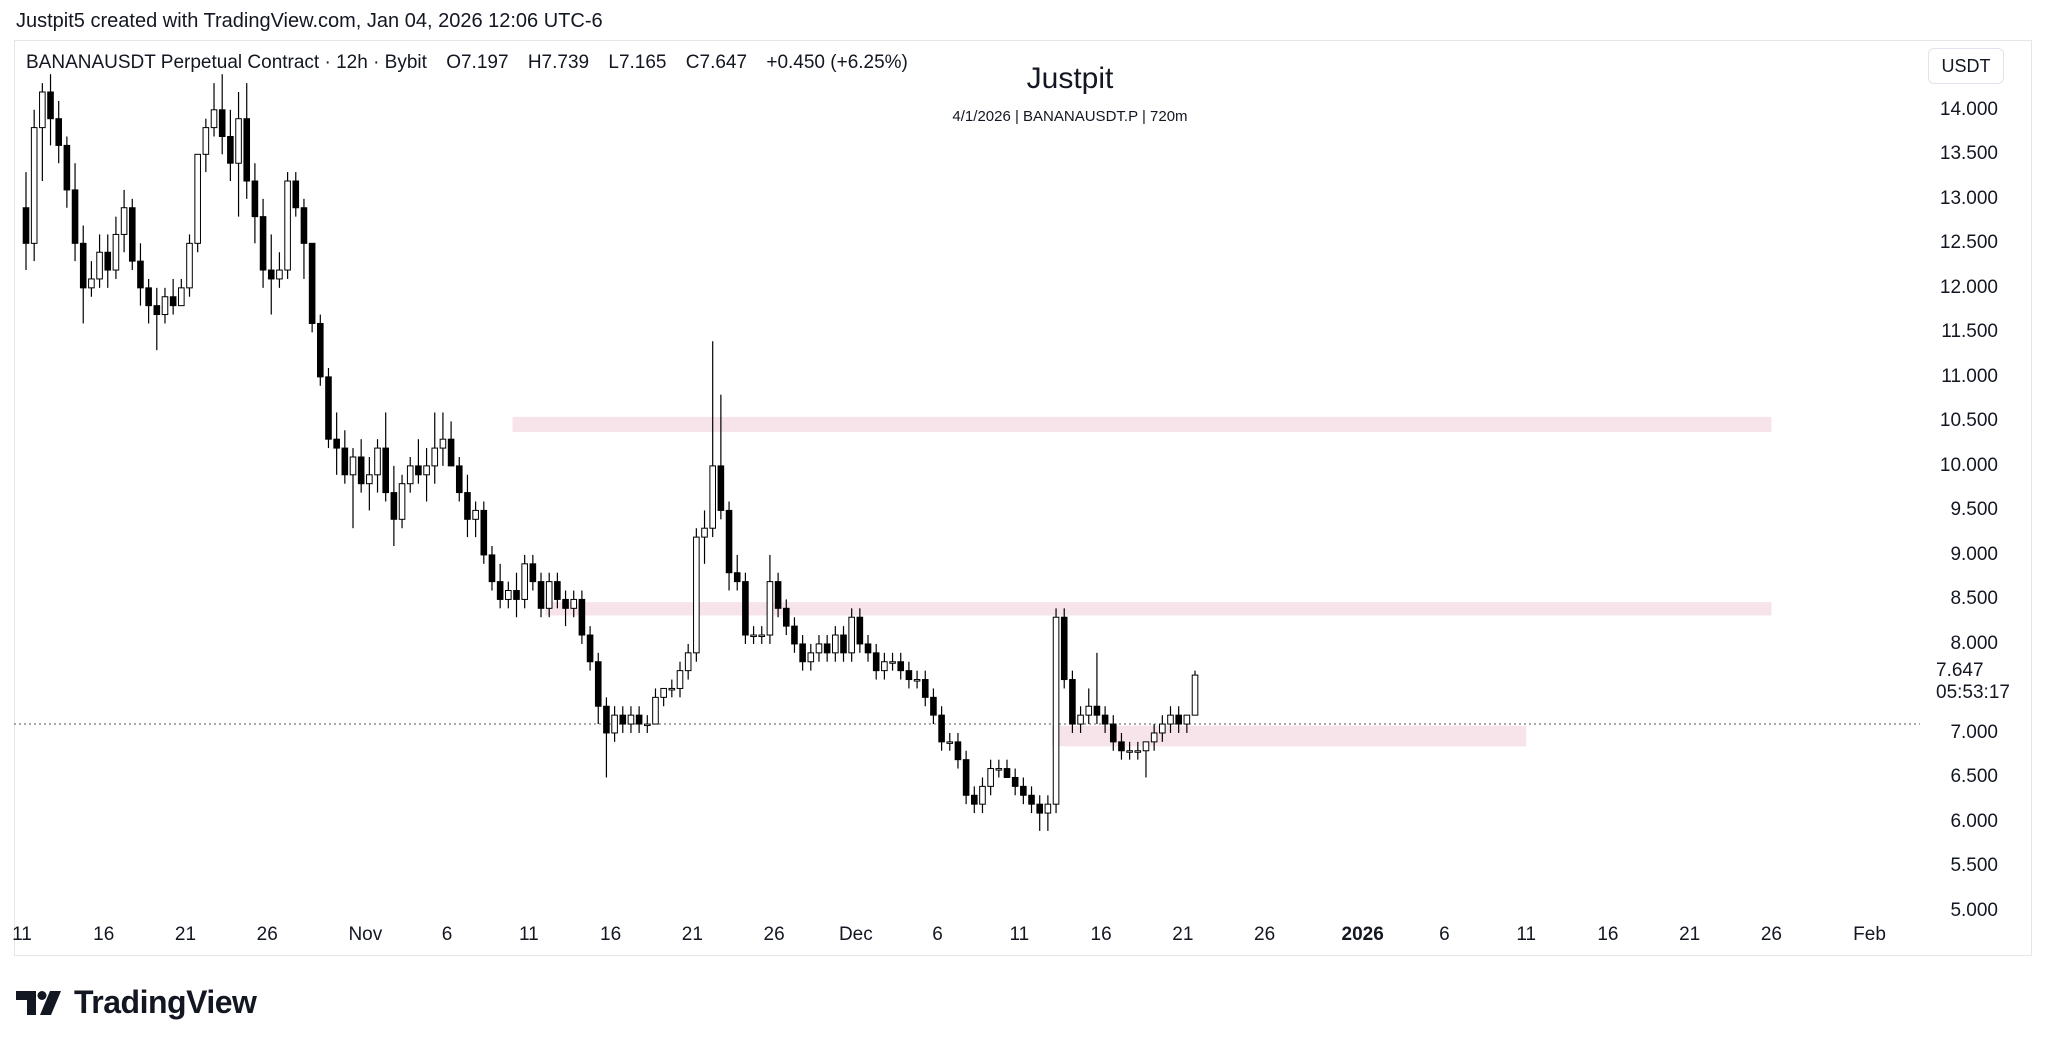 Image resolution: width=2048 pixels, height=1048 pixels. Describe the element at coordinates (637, 62) in the screenshot. I see `ohlc-low: L7.165` at that location.